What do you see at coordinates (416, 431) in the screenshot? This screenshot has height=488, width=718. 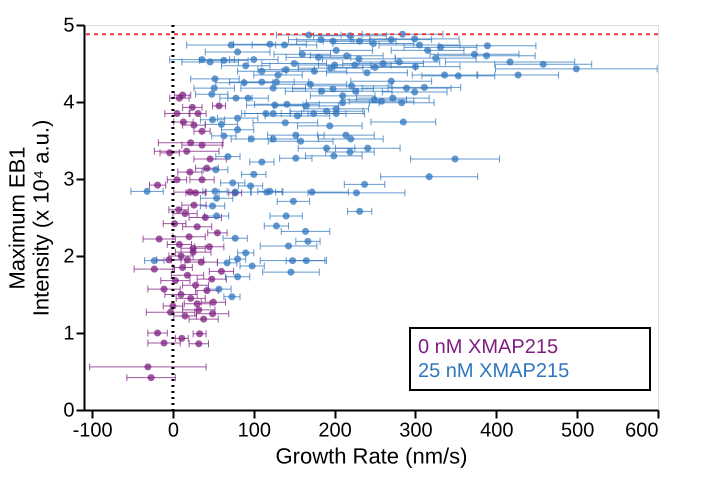 I see `x-tick-label: 300` at bounding box center [416, 431].